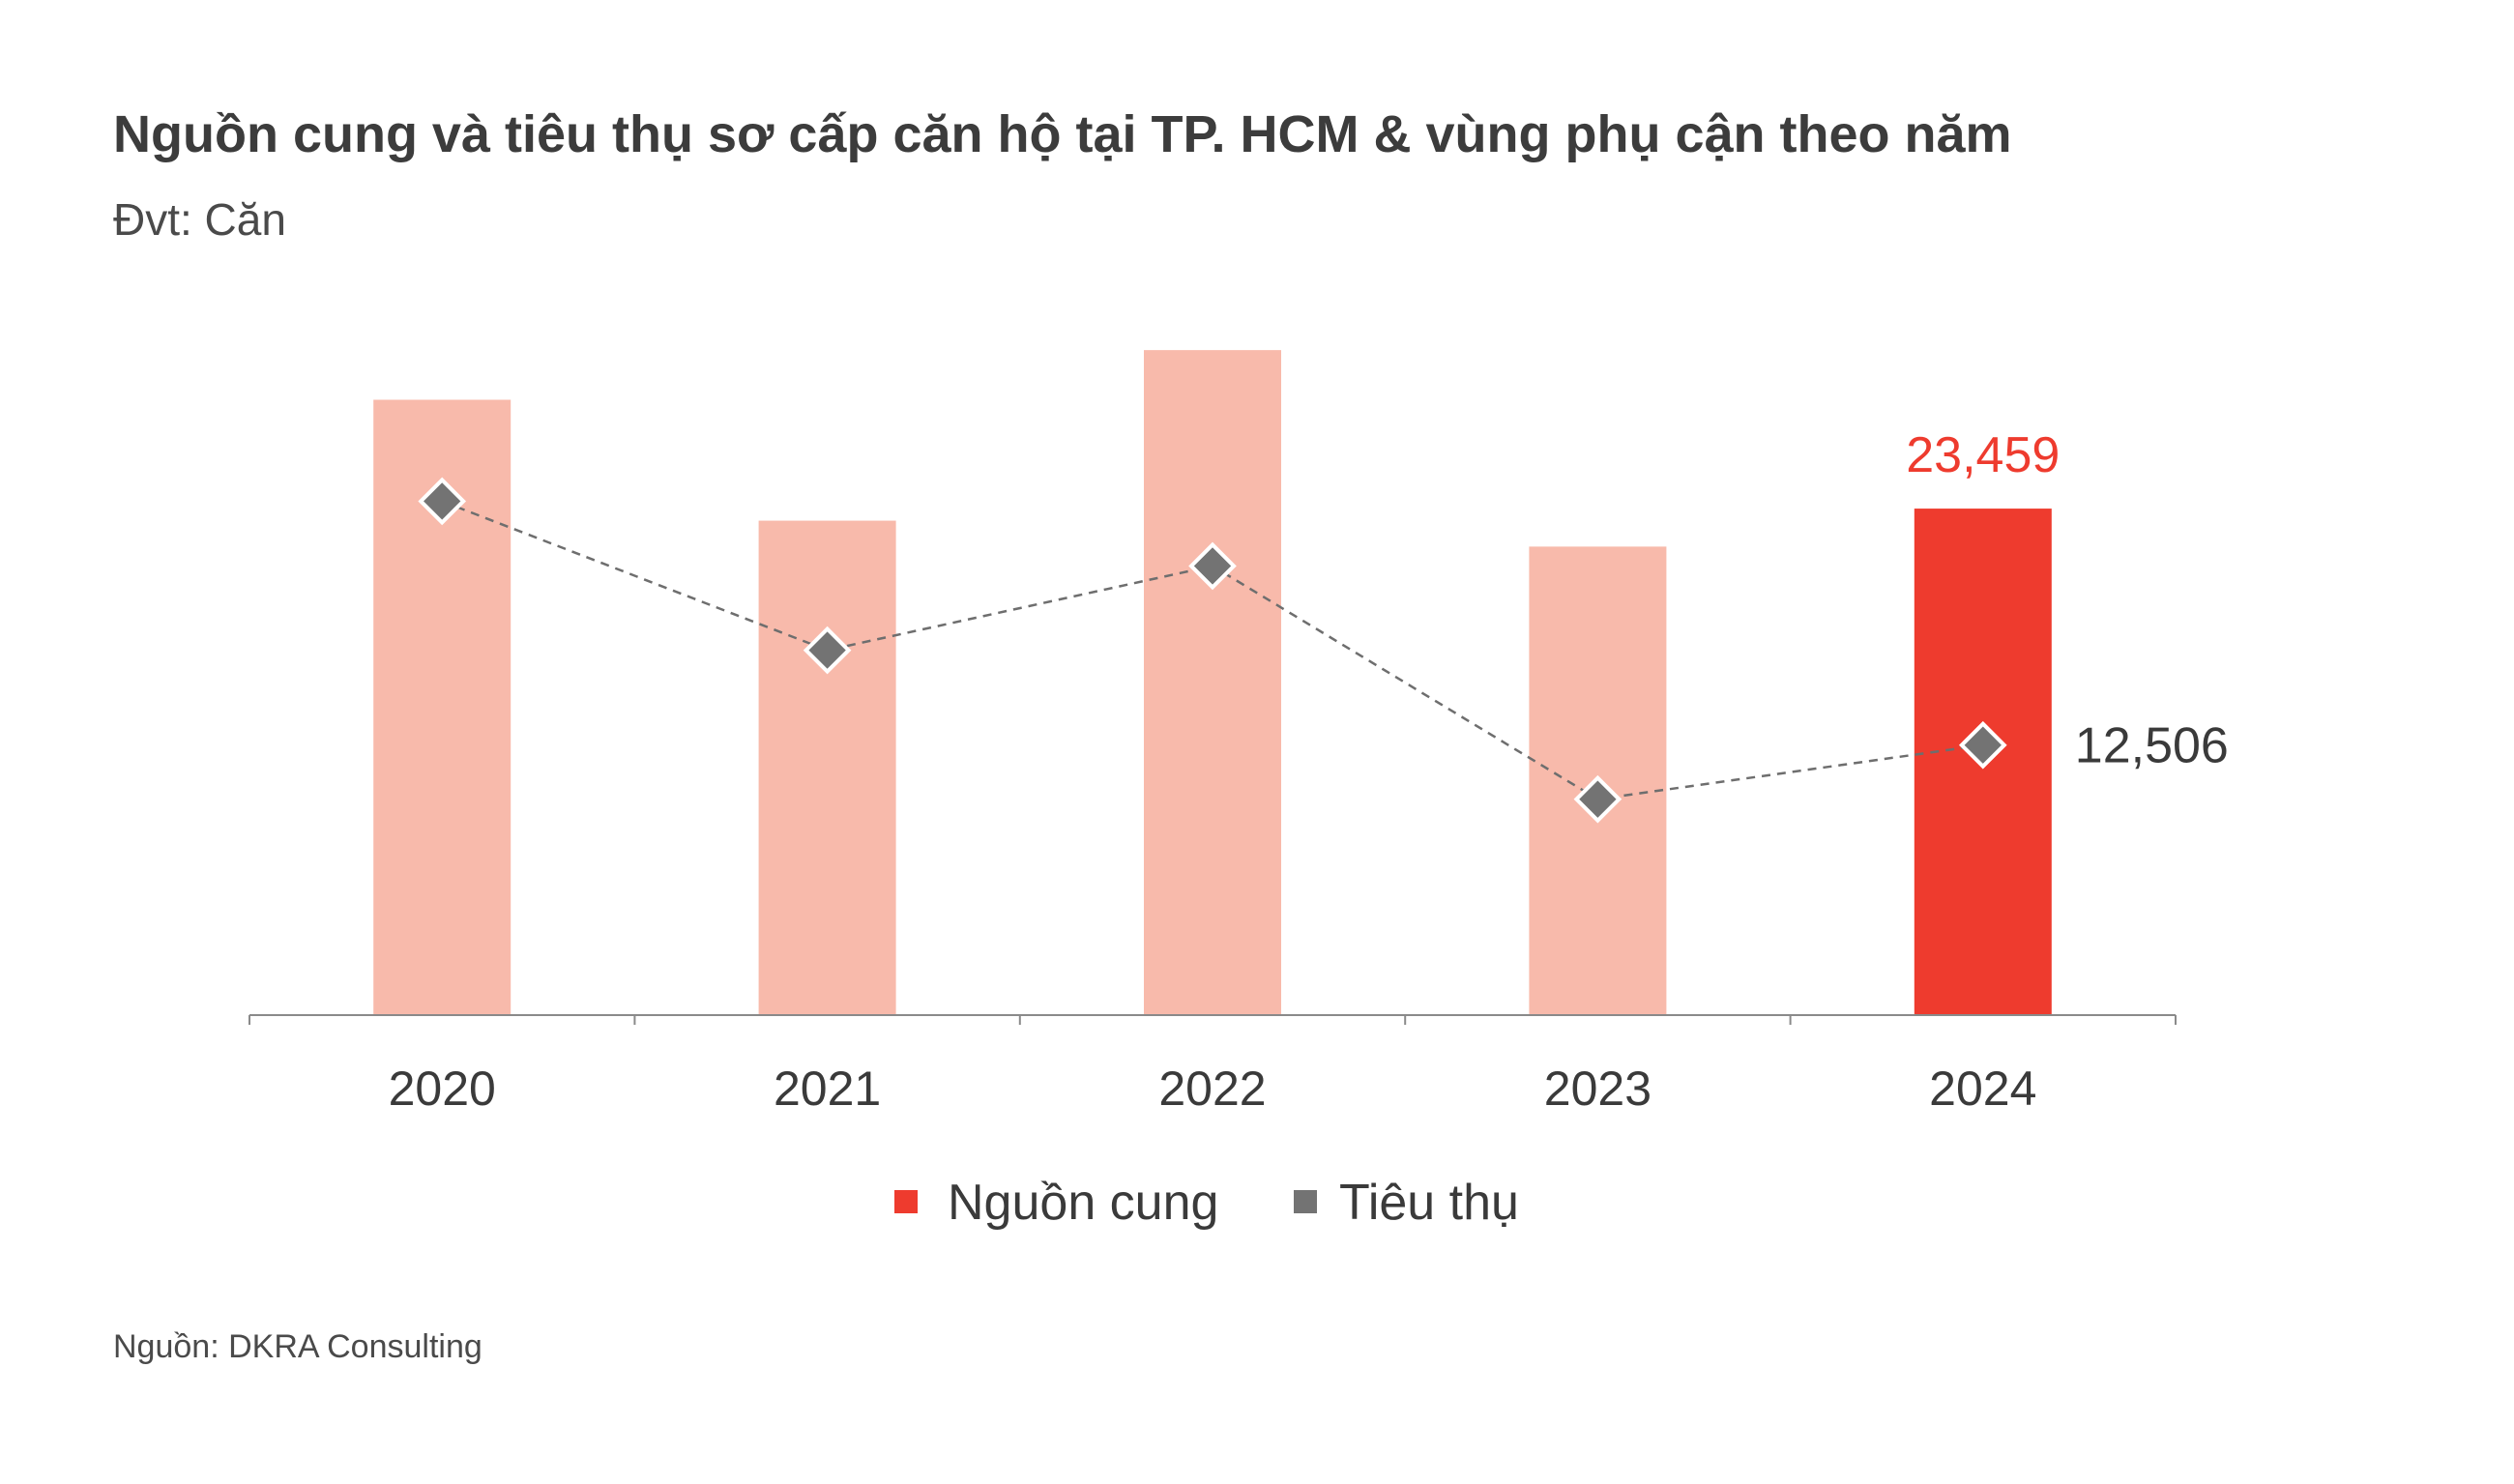 Image resolution: width=2514 pixels, height=1484 pixels. Describe the element at coordinates (199, 219) in the screenshot. I see `chart-unit: Đvt: Căn` at that location.